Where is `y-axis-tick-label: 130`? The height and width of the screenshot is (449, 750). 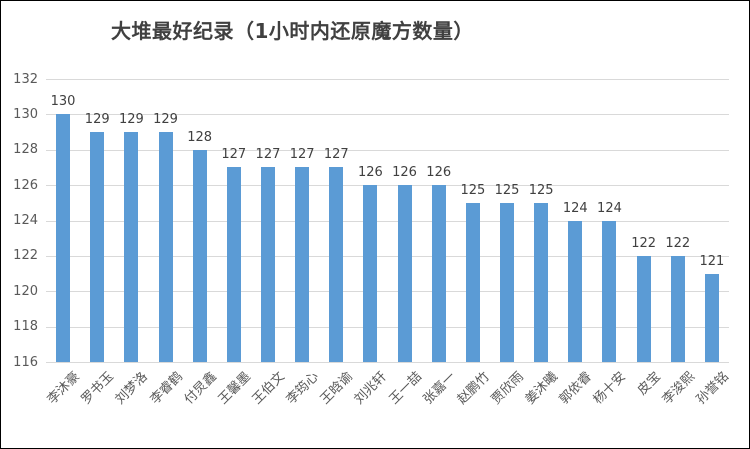 y-axis-tick-label: 130 is located at coordinates (25, 114).